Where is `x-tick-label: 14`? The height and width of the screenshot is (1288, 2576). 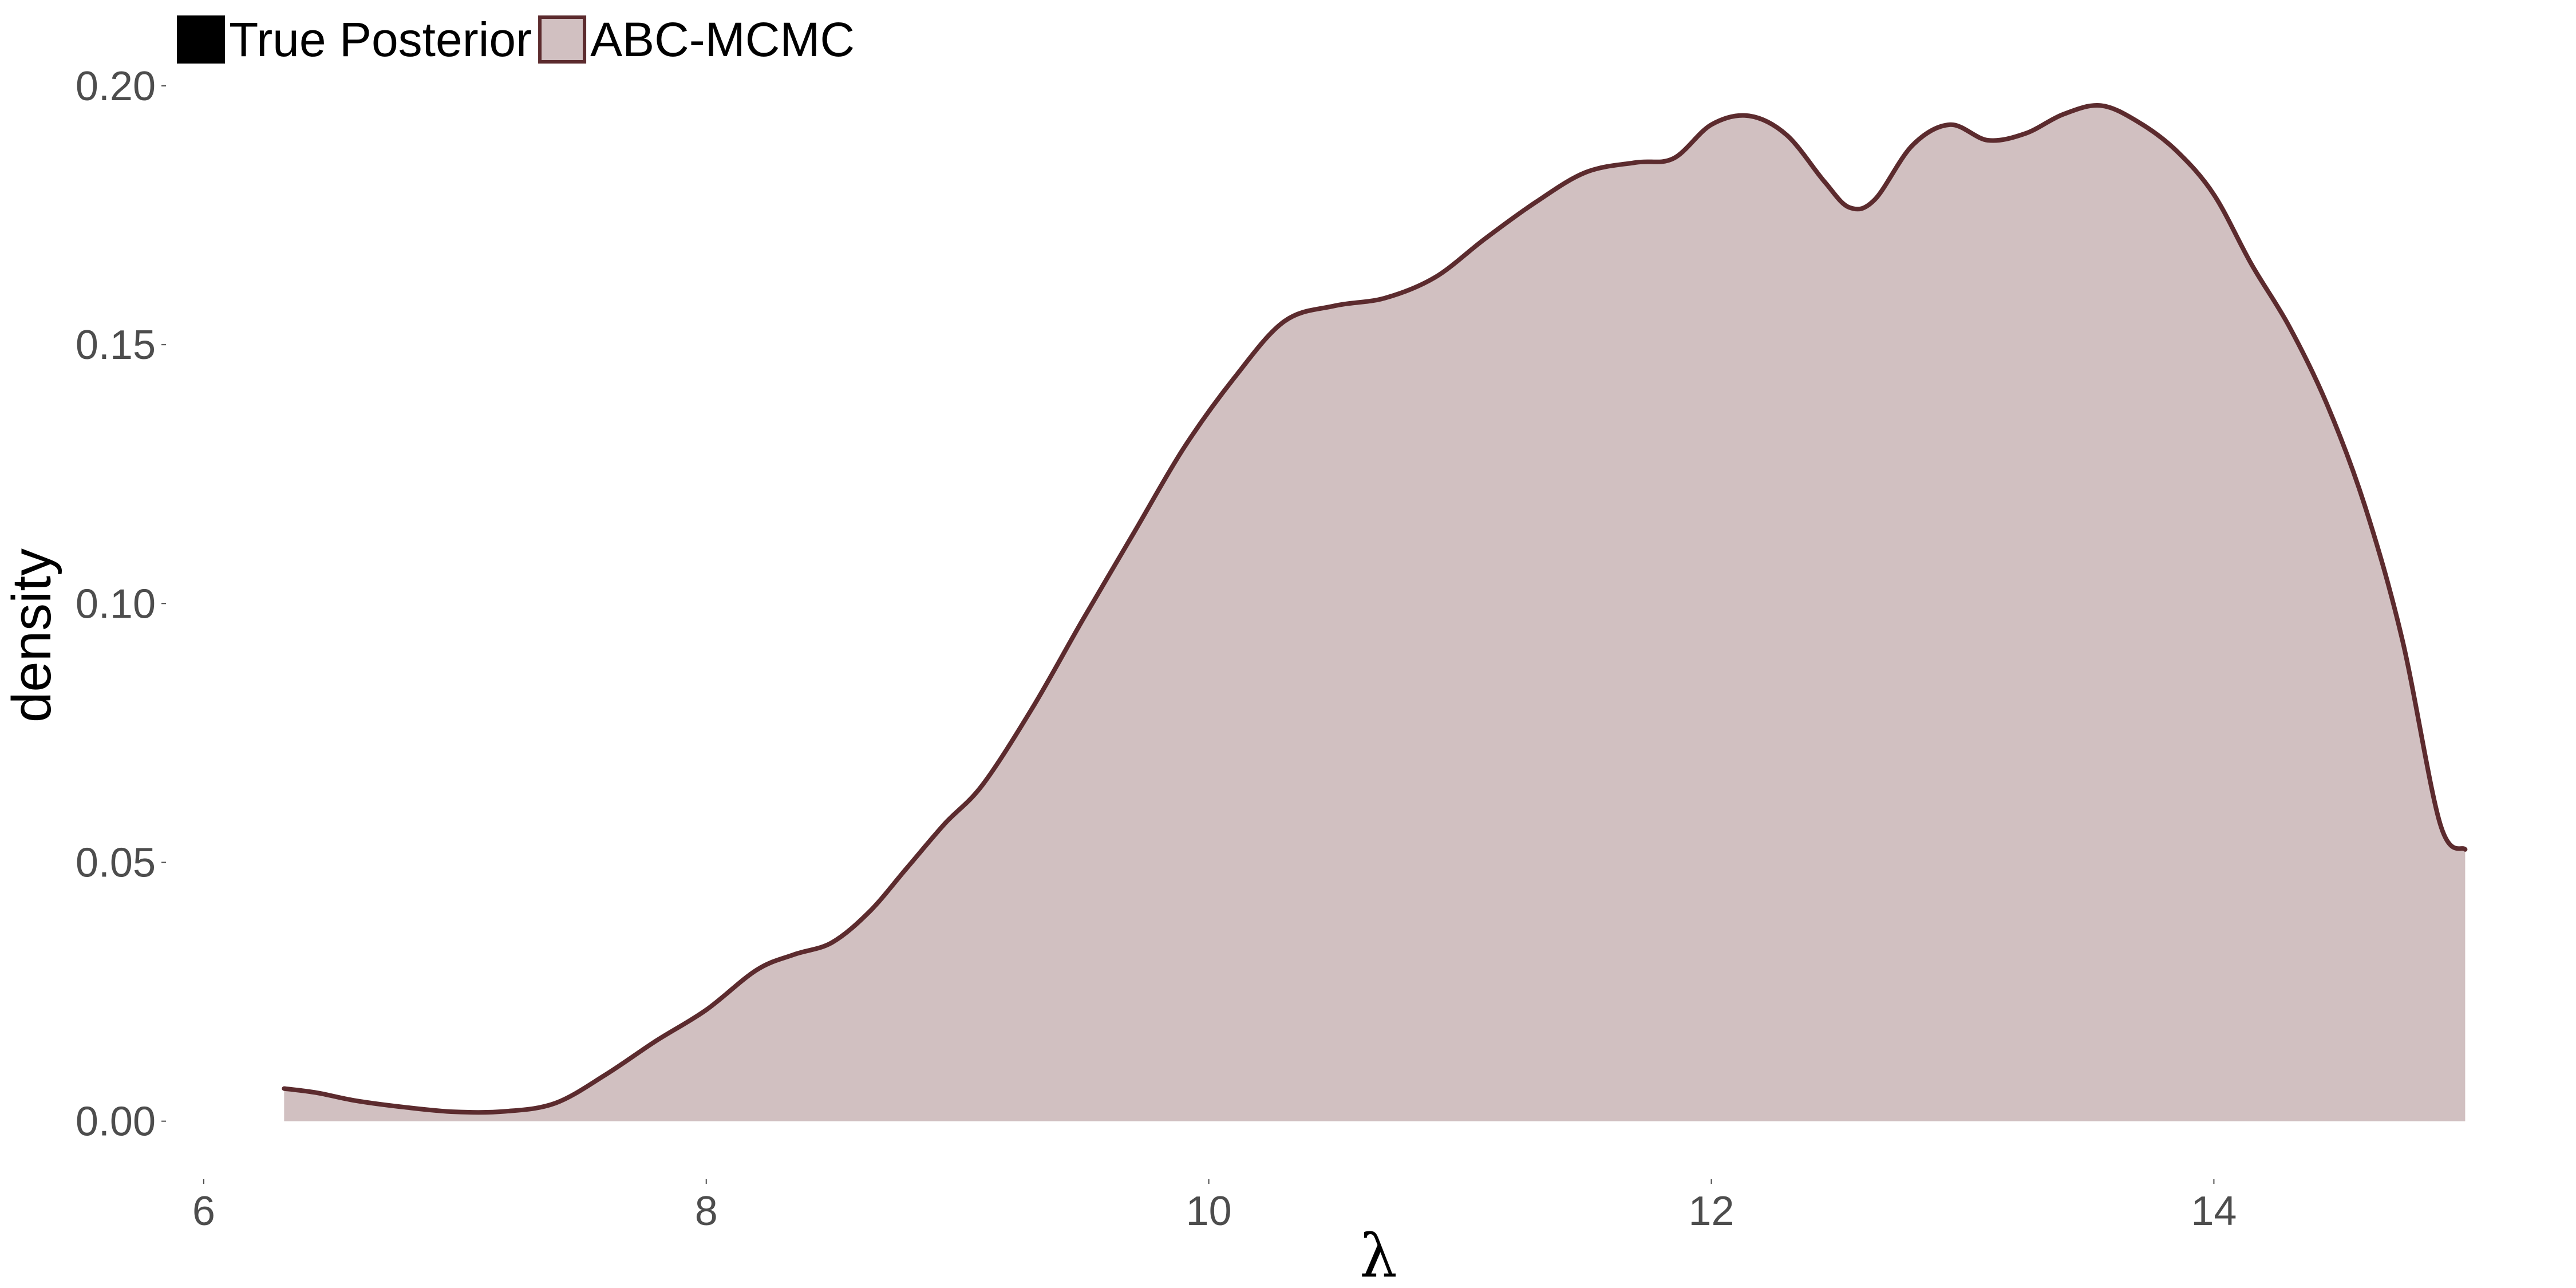
x-tick-label: 14 is located at coordinates (2214, 1211).